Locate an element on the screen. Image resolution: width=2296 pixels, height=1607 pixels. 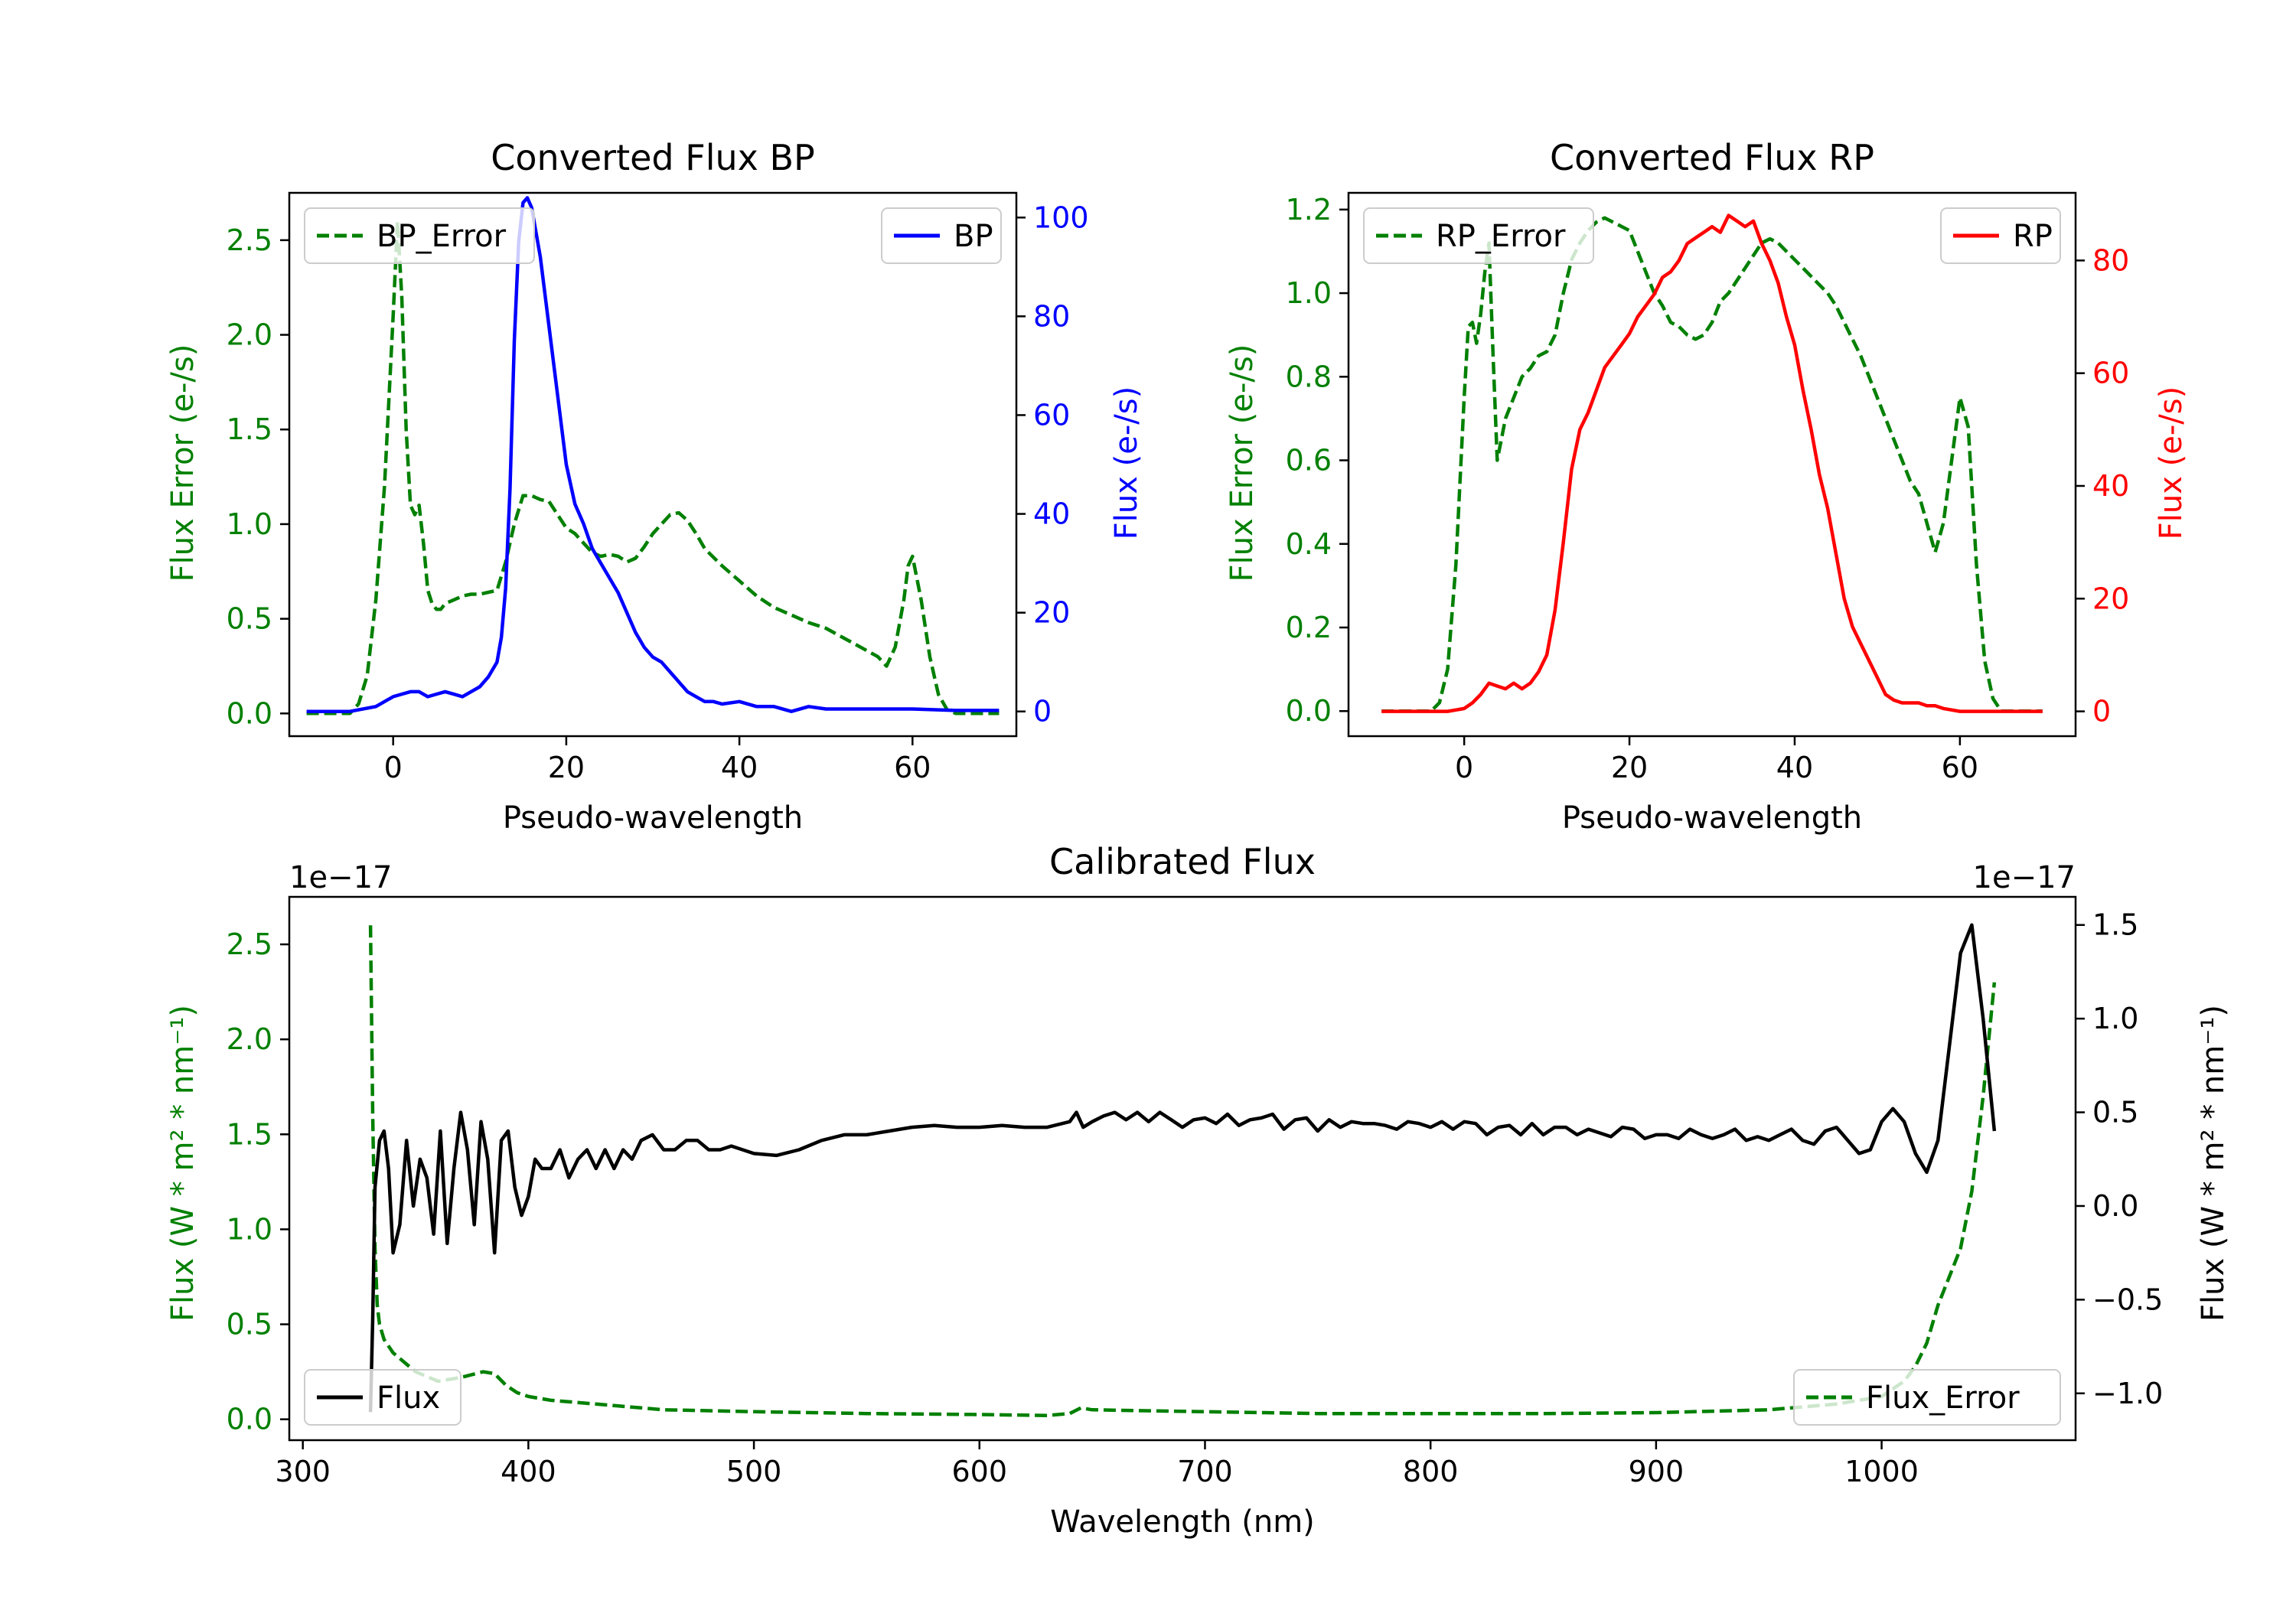
rp-left-tick-label: 1.2 is located at coordinates (1309, 210).